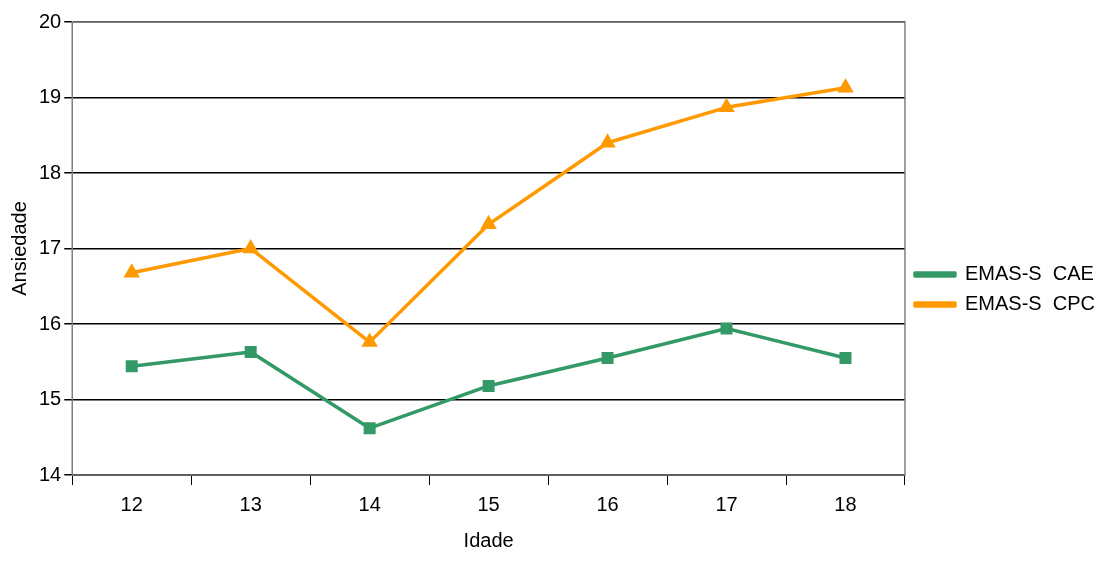 This screenshot has width=1105, height=561. Describe the element at coordinates (50, 473) in the screenshot. I see `y-tick-label: 14` at that location.